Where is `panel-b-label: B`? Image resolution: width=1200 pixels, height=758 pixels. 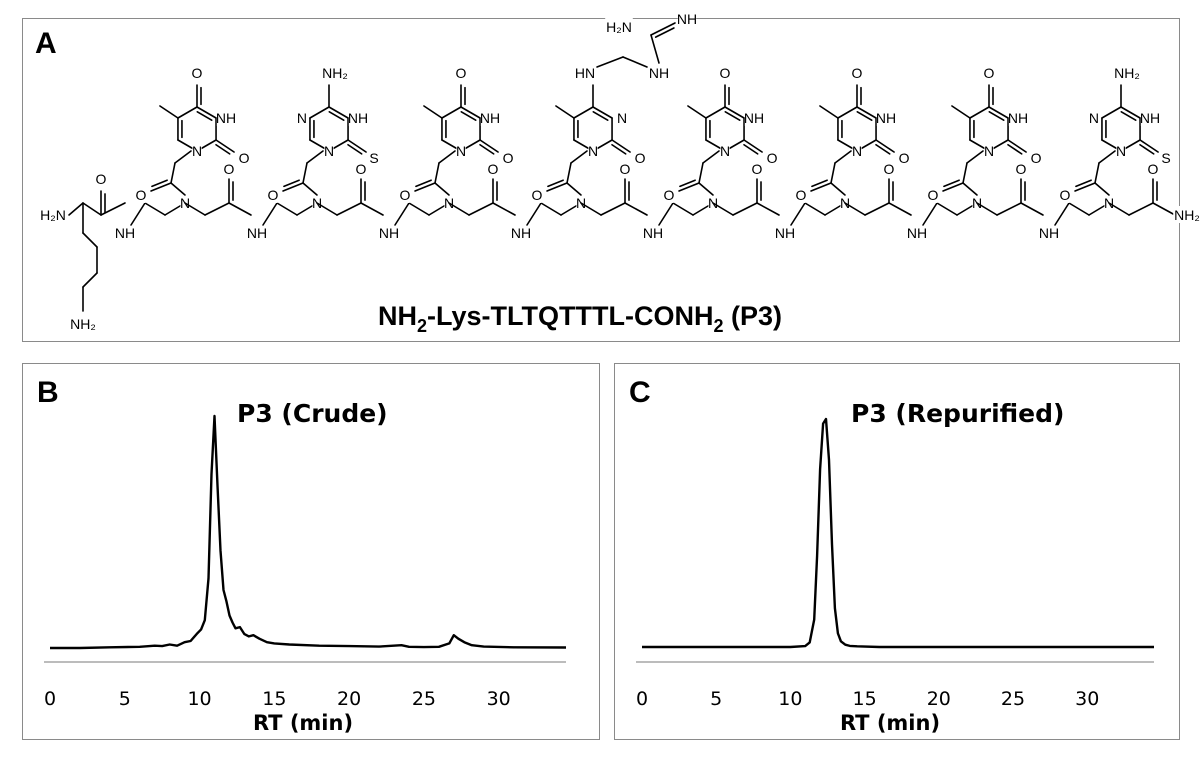 panel-b-label: B is located at coordinates (48, 392).